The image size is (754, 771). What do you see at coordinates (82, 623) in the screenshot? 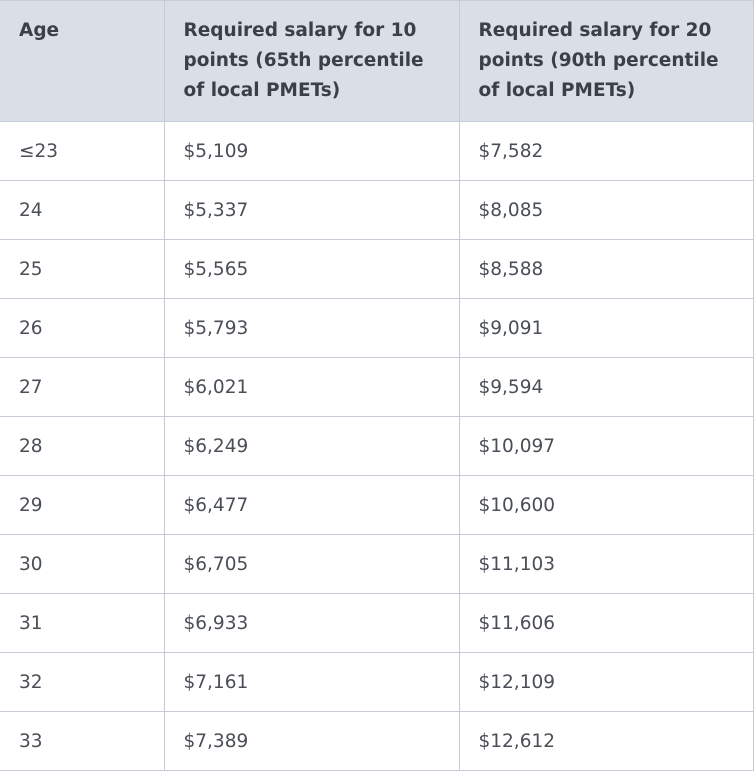
I see `cell-age: 31` at bounding box center [82, 623].